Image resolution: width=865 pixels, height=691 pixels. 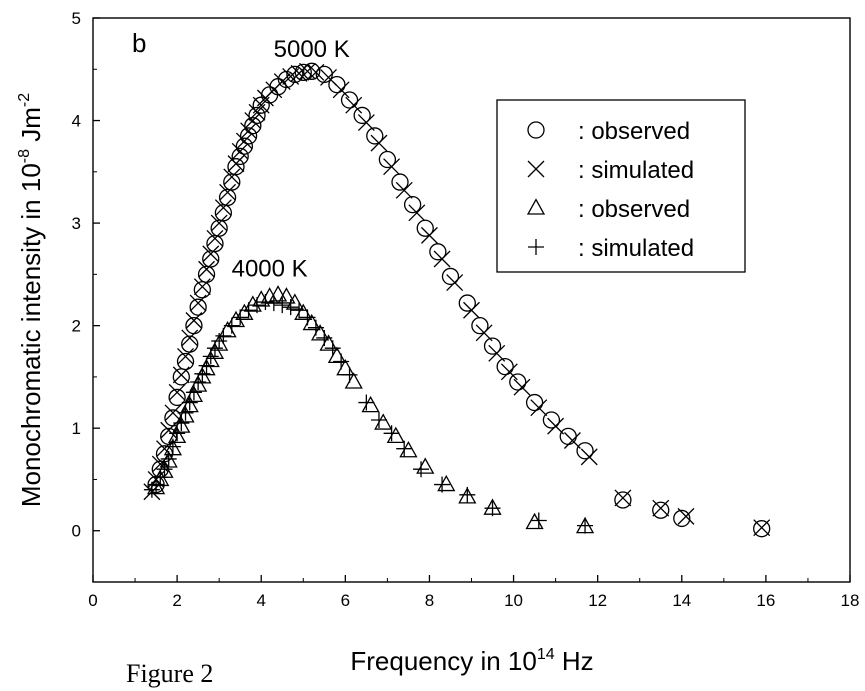 What do you see at coordinates (312, 49) in the screenshot?
I see `annotation-label: 5000 K` at bounding box center [312, 49].